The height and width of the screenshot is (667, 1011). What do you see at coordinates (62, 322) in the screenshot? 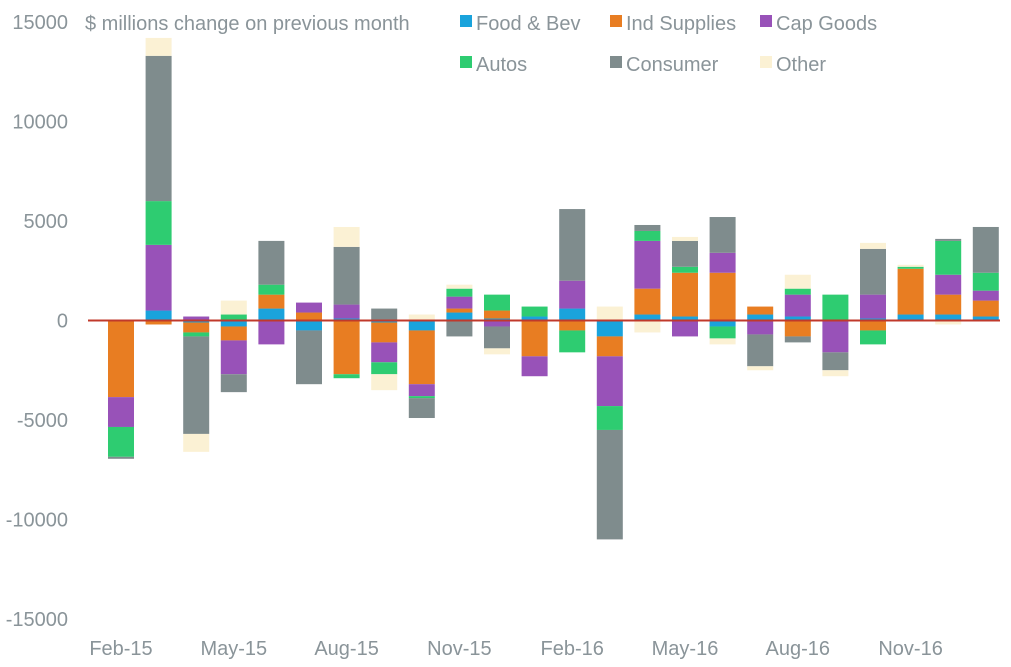
I see `y-tick-label: 0` at bounding box center [62, 322].